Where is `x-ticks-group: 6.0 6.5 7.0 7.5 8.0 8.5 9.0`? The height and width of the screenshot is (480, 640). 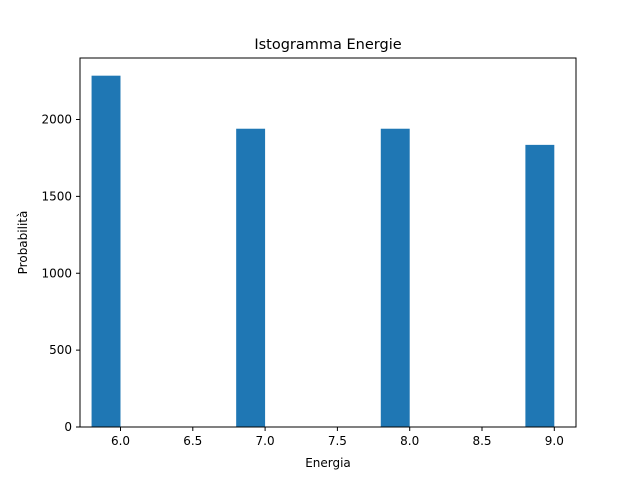
x-ticks-group: 6.0 6.5 7.0 7.5 8.0 8.5 9.0 is located at coordinates (337, 437).